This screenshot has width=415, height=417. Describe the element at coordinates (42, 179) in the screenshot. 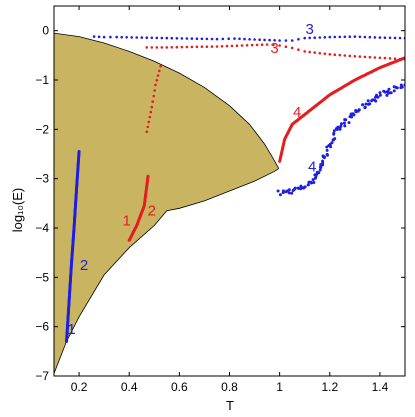

I see `y-tick-label: −3` at that location.